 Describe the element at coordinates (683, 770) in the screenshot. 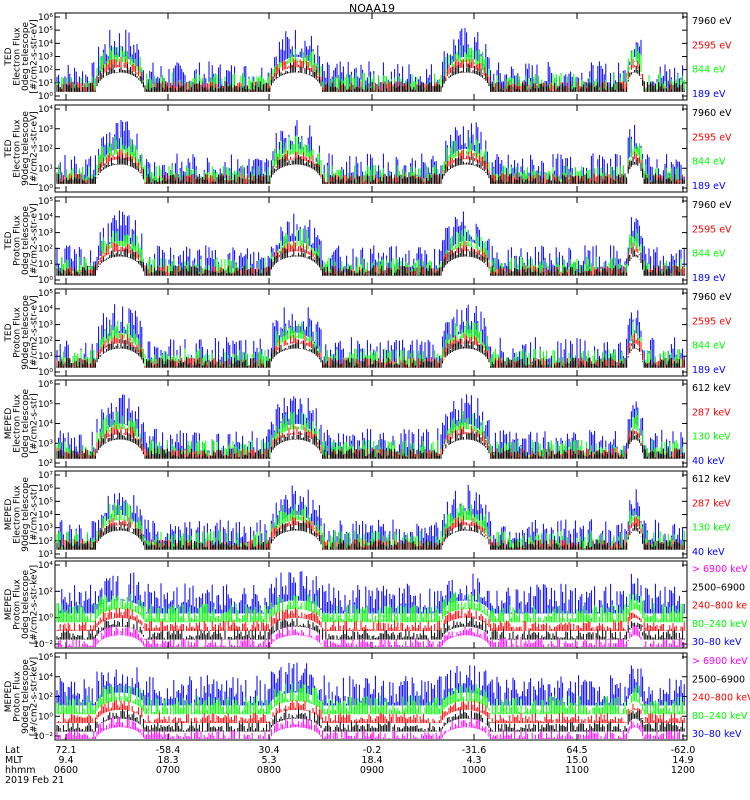

I see `x-row-value: 1200` at that location.